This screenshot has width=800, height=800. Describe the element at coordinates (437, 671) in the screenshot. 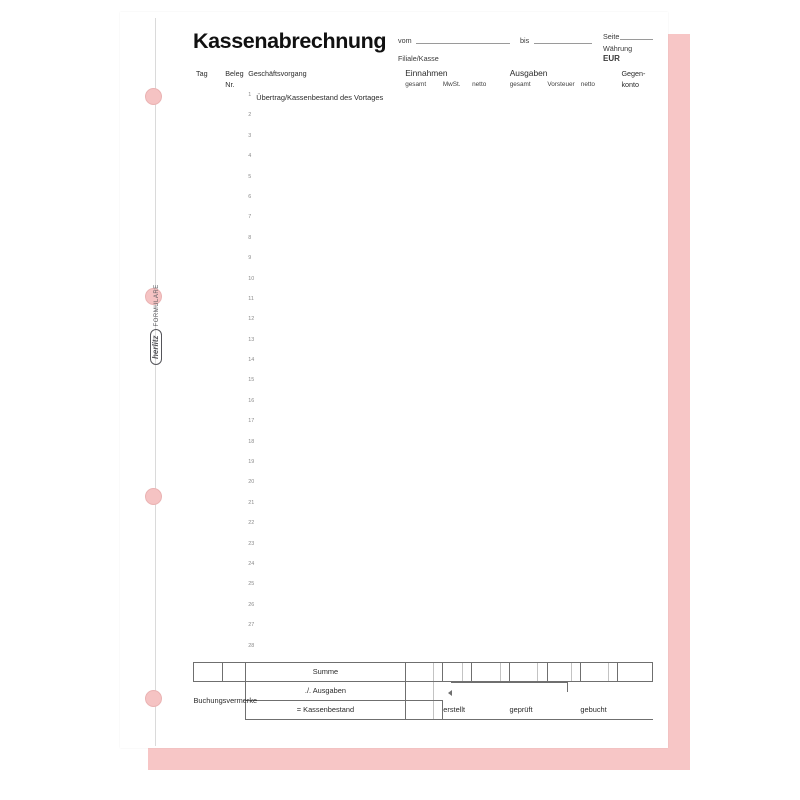

I see `sum-income-gesamt-ct` at that location.